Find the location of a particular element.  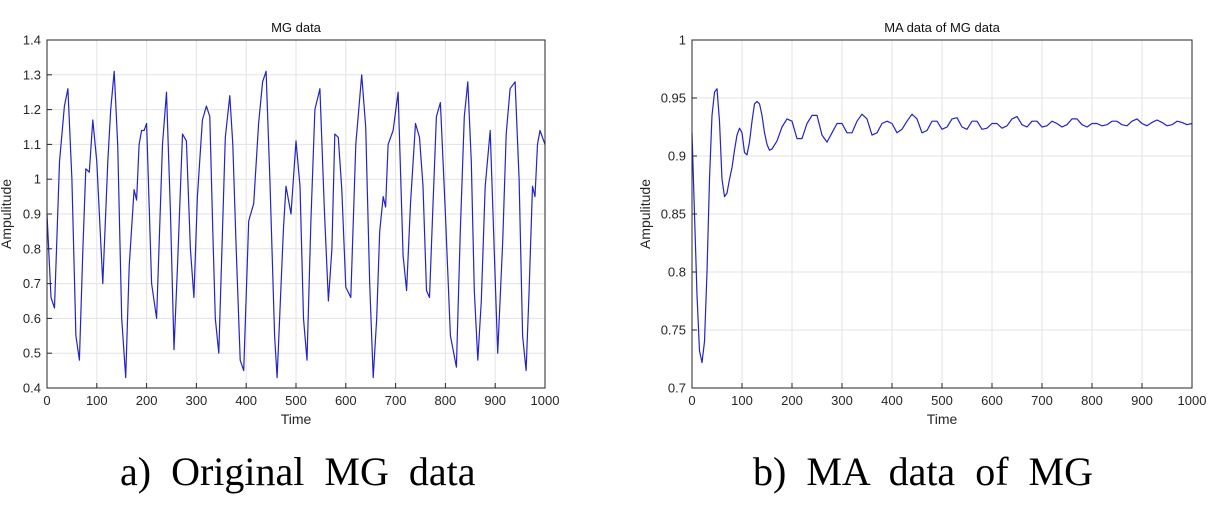

y-tick-label: 1.2 is located at coordinates (32, 109).